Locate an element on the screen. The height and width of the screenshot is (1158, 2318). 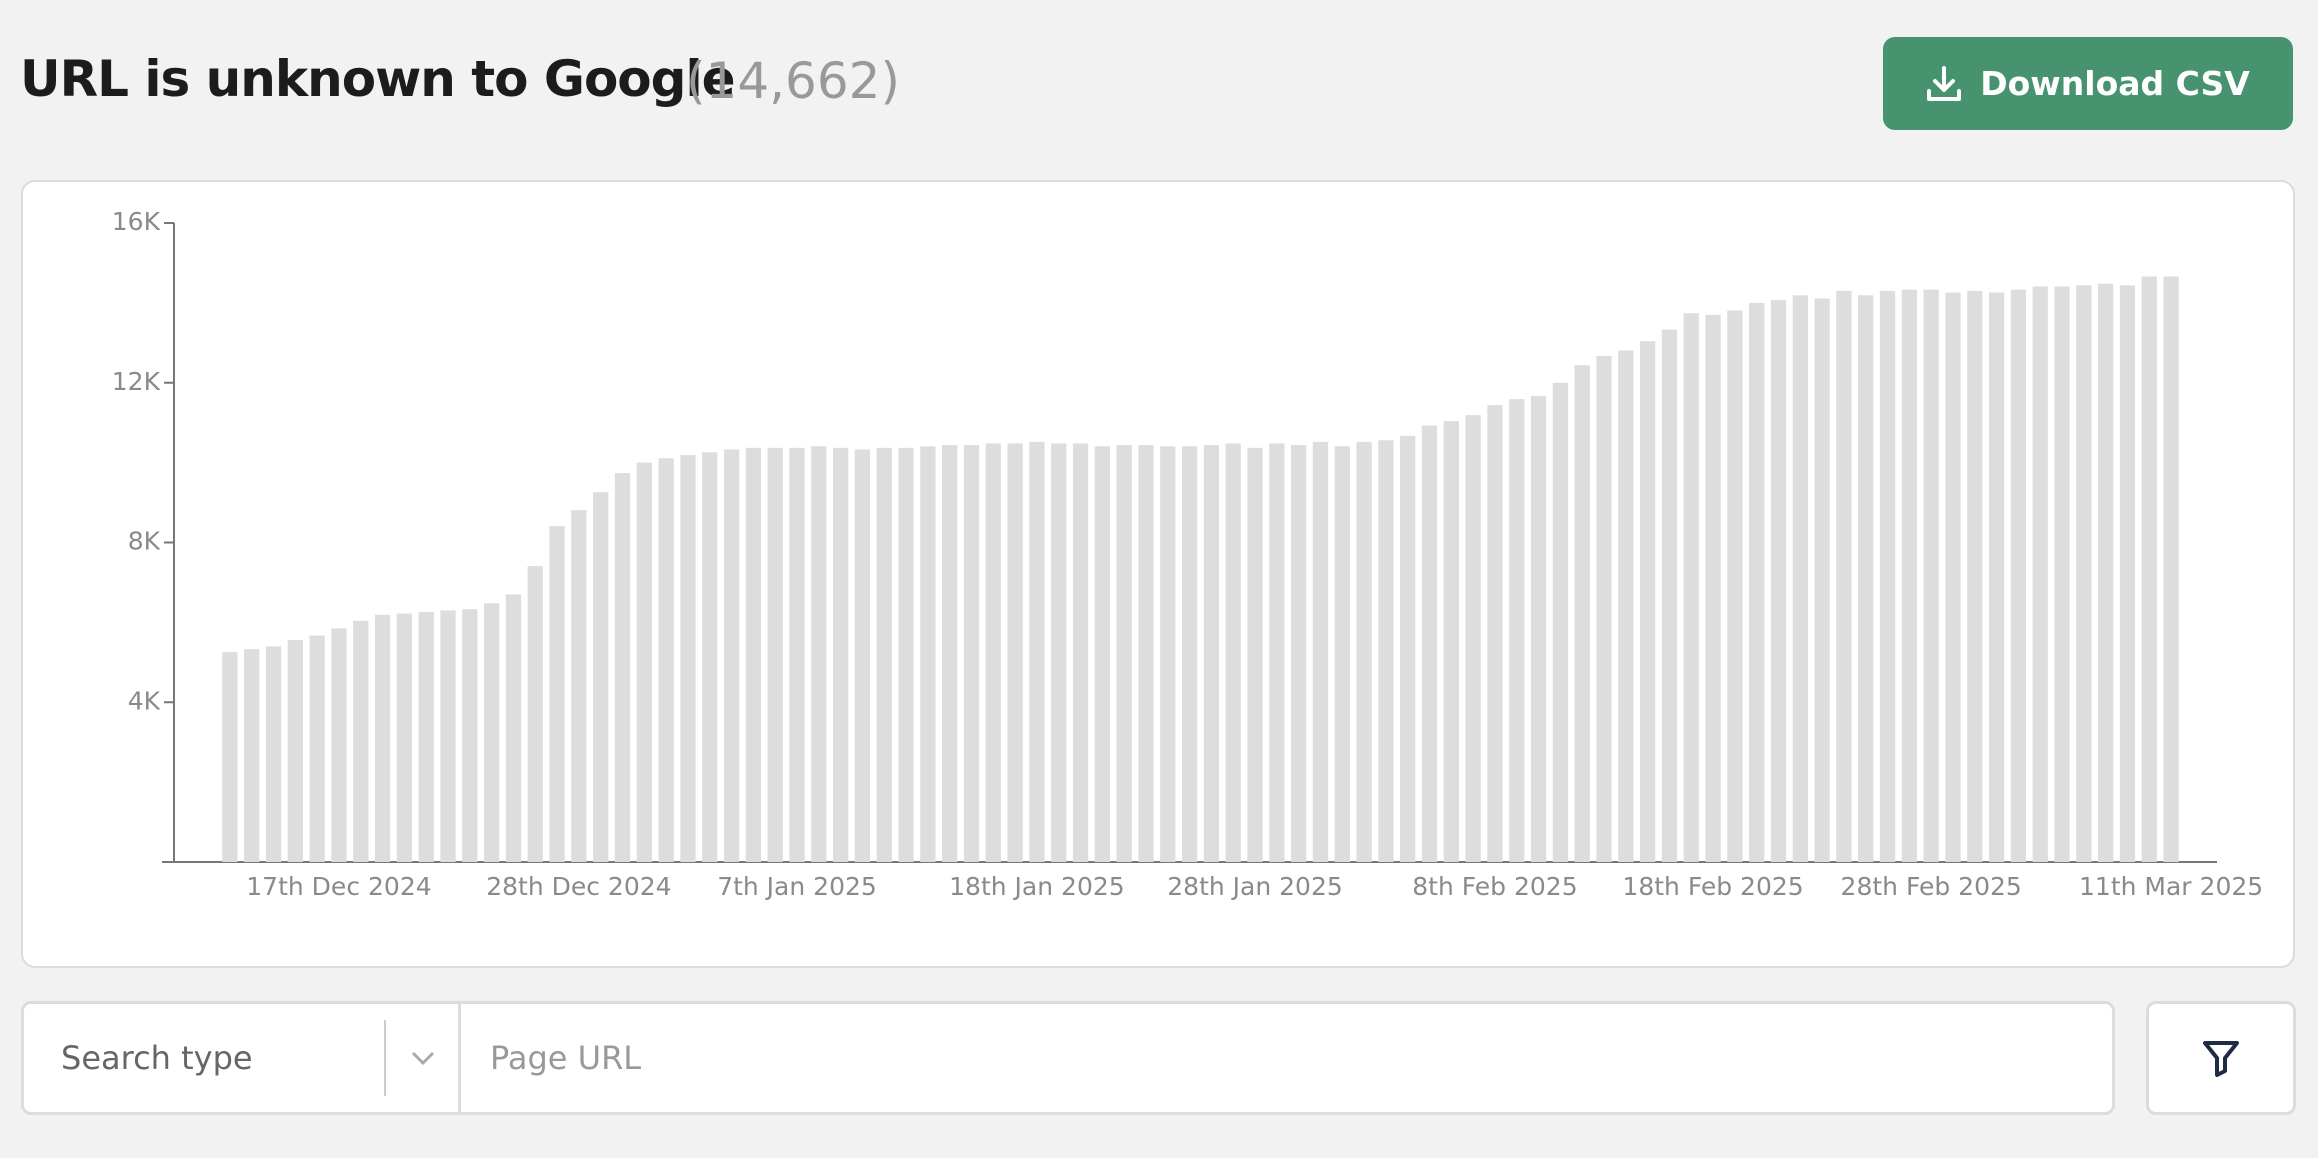
divider is located at coordinates (459, 1058).